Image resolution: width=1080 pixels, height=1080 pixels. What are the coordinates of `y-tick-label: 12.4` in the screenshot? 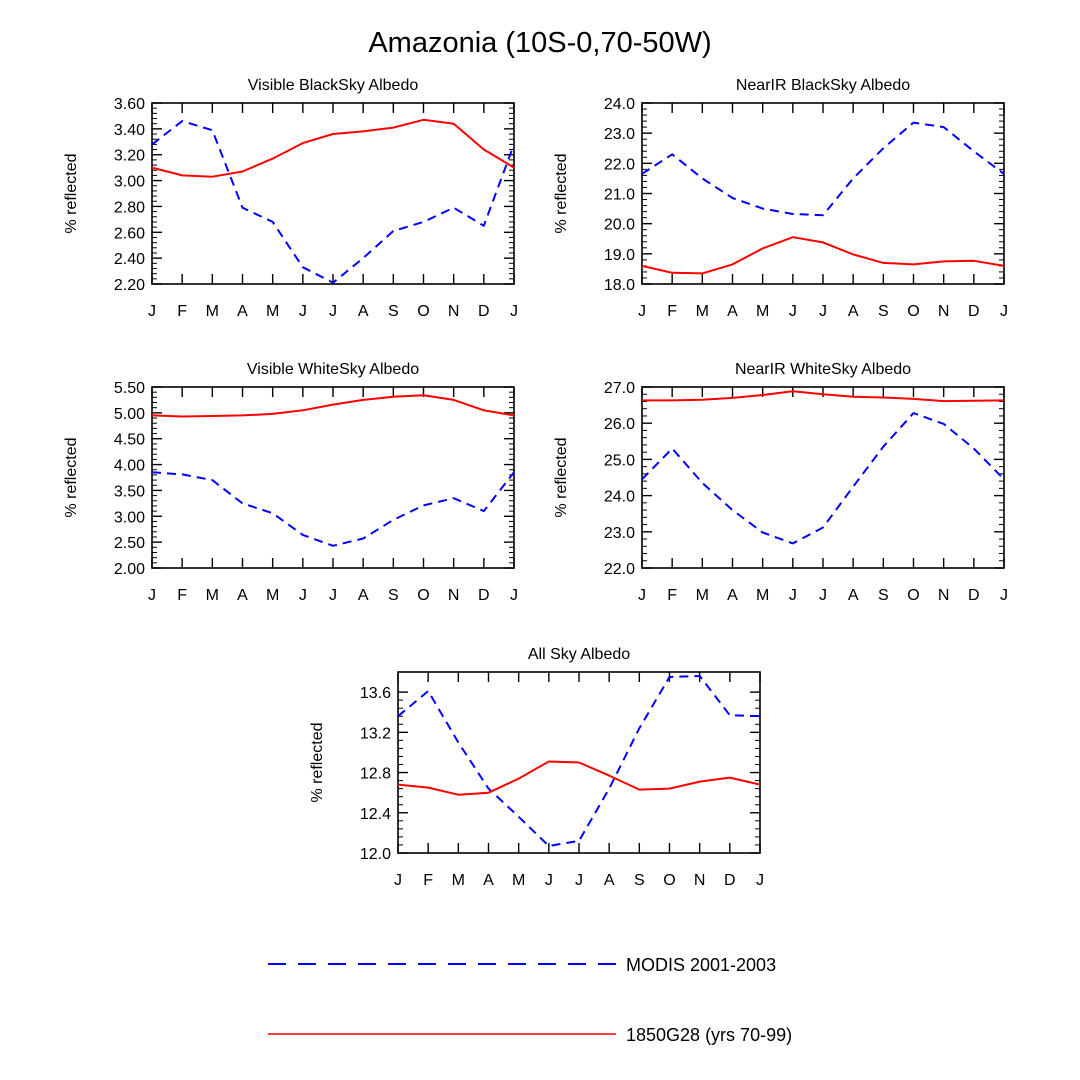 It's located at (375, 814).